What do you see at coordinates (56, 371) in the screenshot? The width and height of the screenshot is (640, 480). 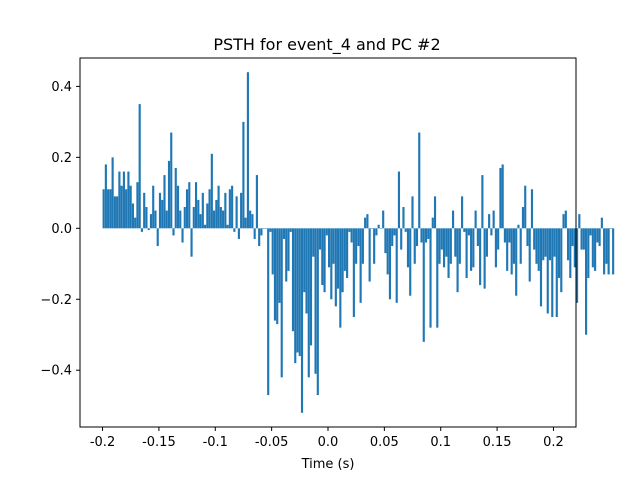 I see `y-tick-label: −0.4` at bounding box center [56, 371].